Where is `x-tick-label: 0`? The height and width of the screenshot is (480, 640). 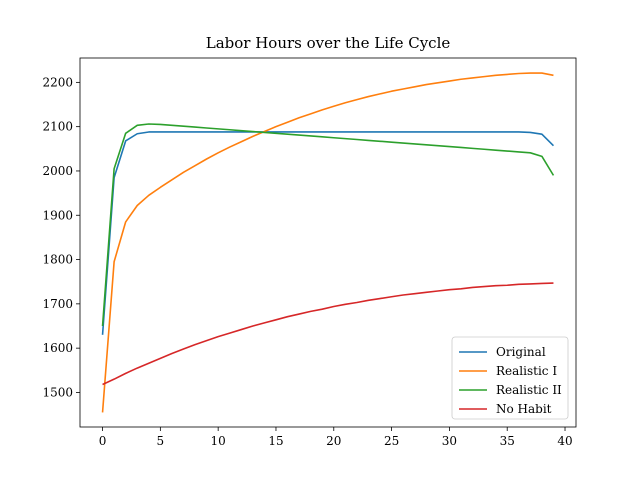 x-tick-label: 0 is located at coordinates (103, 441).